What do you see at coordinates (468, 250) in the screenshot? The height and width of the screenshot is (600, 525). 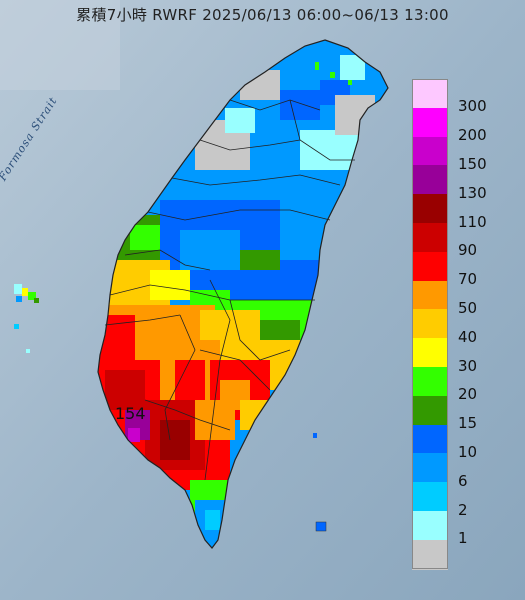 I see `legend-label: 90` at bounding box center [468, 250].